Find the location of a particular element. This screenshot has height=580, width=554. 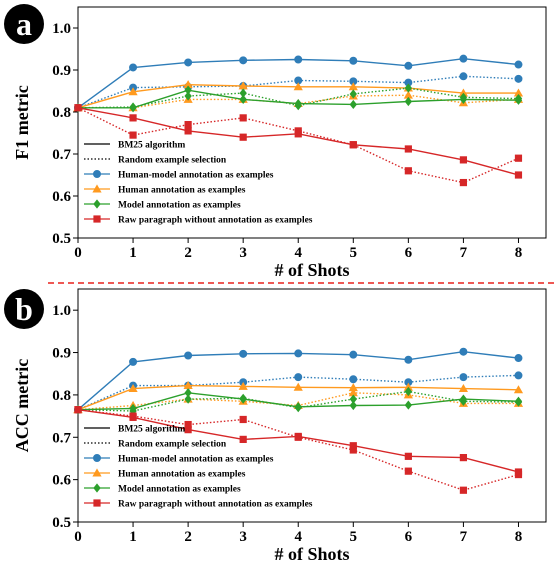

legend-label: Random example selection is located at coordinates (172, 445).